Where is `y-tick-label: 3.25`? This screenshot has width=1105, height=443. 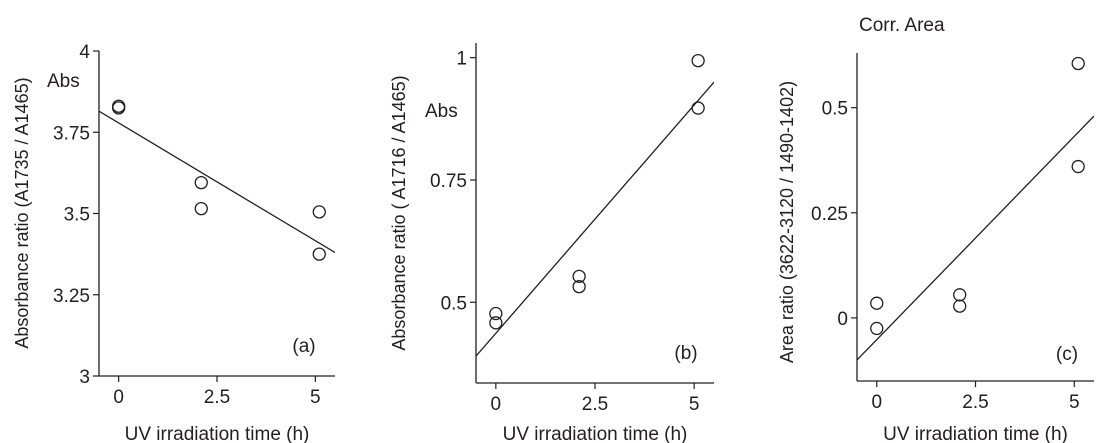 y-tick-label: 3.25 is located at coordinates (71, 296).